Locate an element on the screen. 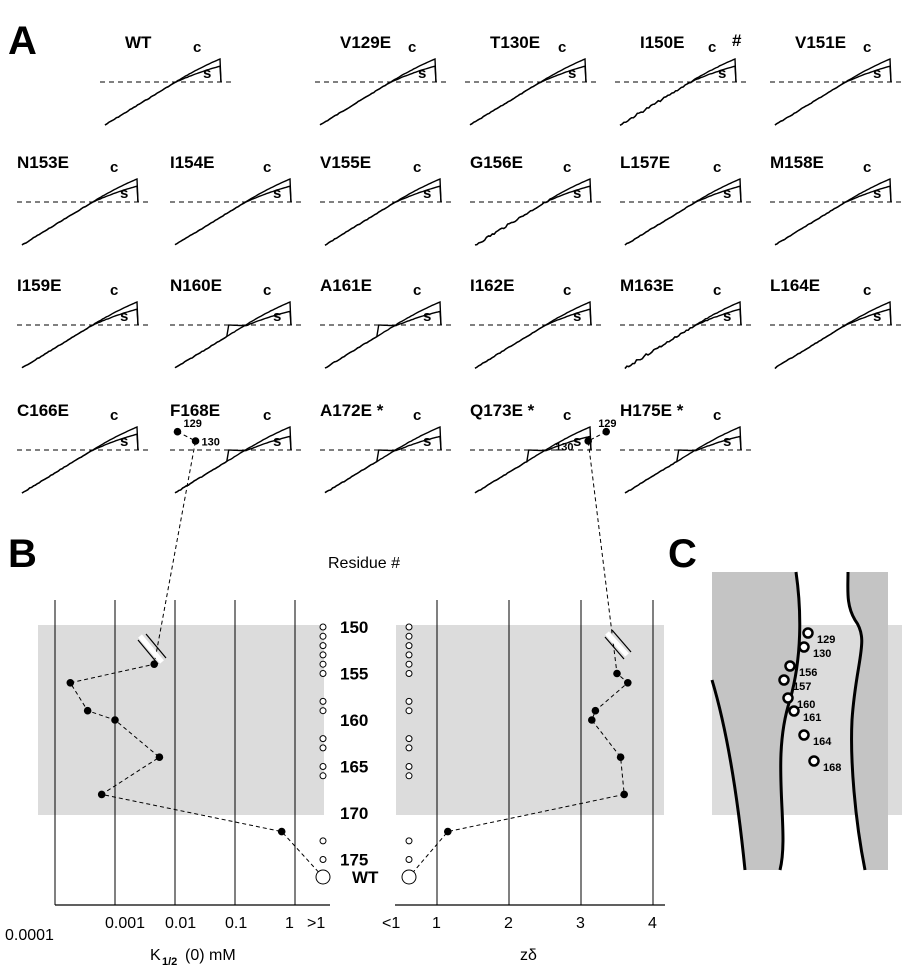 The width and height of the screenshot is (902, 967). trace-panel: I154E cs is located at coordinates (236, 199).